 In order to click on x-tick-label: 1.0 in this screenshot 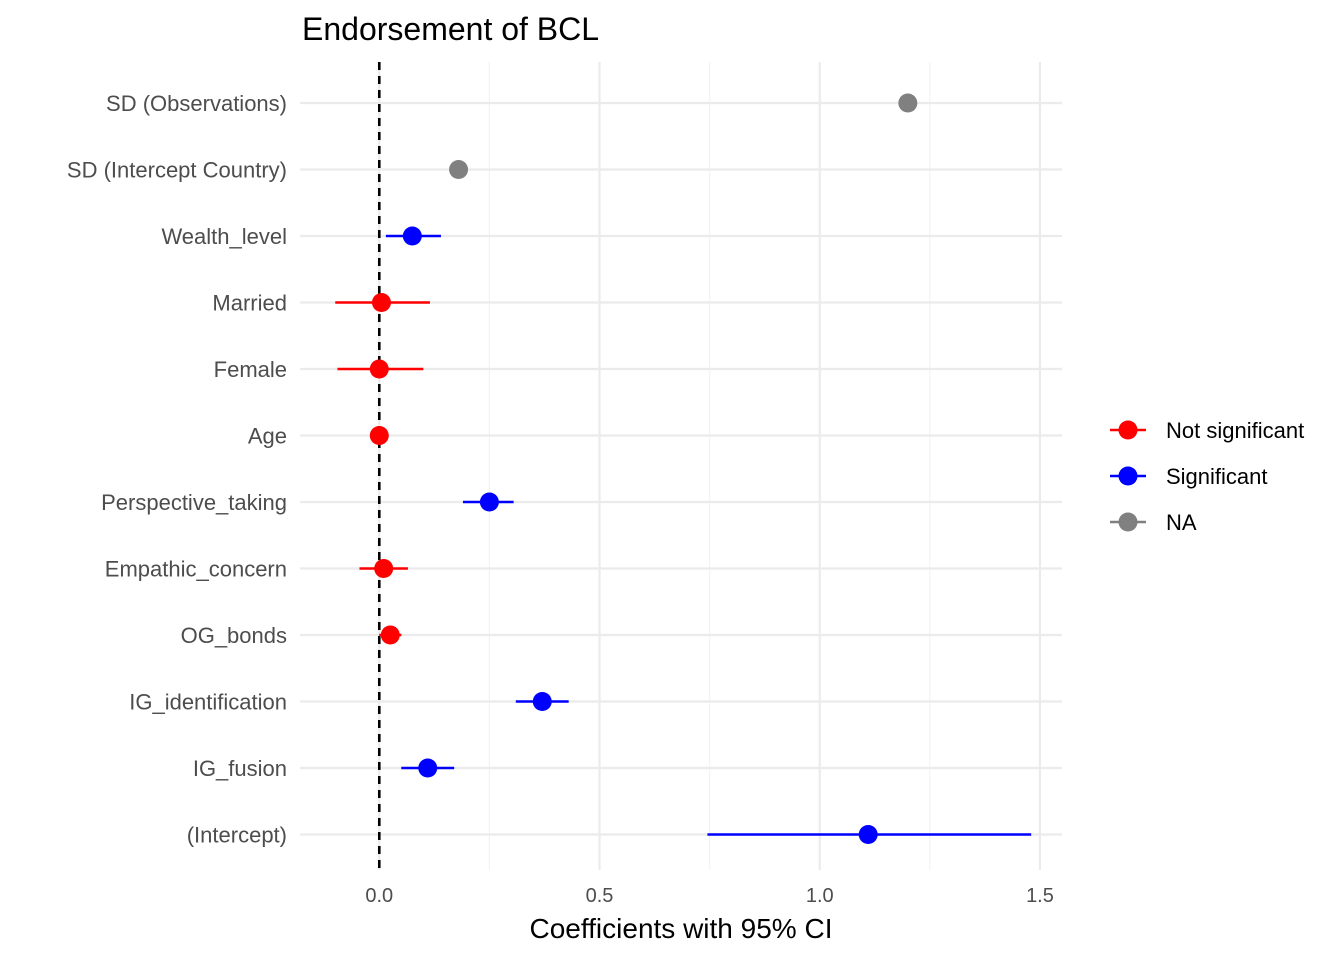, I will do `click(820, 896)`.